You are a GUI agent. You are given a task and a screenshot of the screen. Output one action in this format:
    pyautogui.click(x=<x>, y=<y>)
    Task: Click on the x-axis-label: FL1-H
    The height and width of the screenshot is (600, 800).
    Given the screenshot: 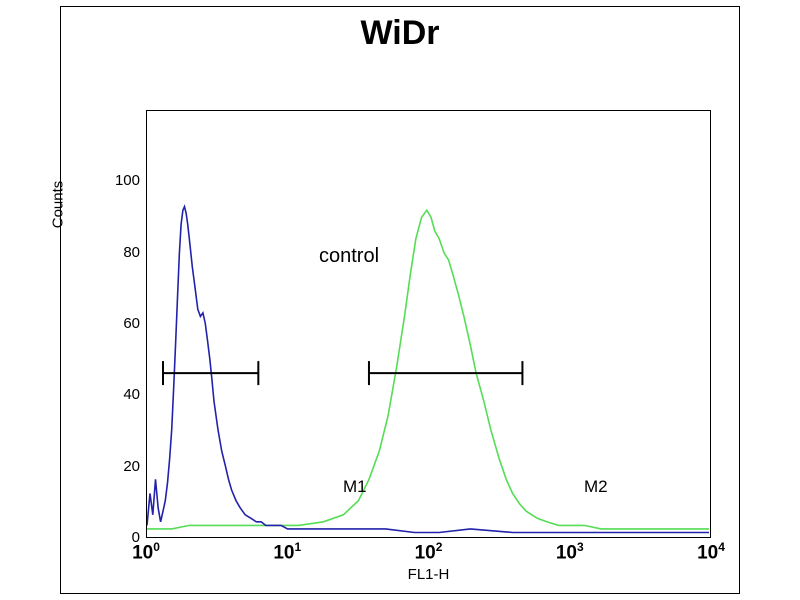 What is the action you would take?
    pyautogui.click(x=428, y=574)
    